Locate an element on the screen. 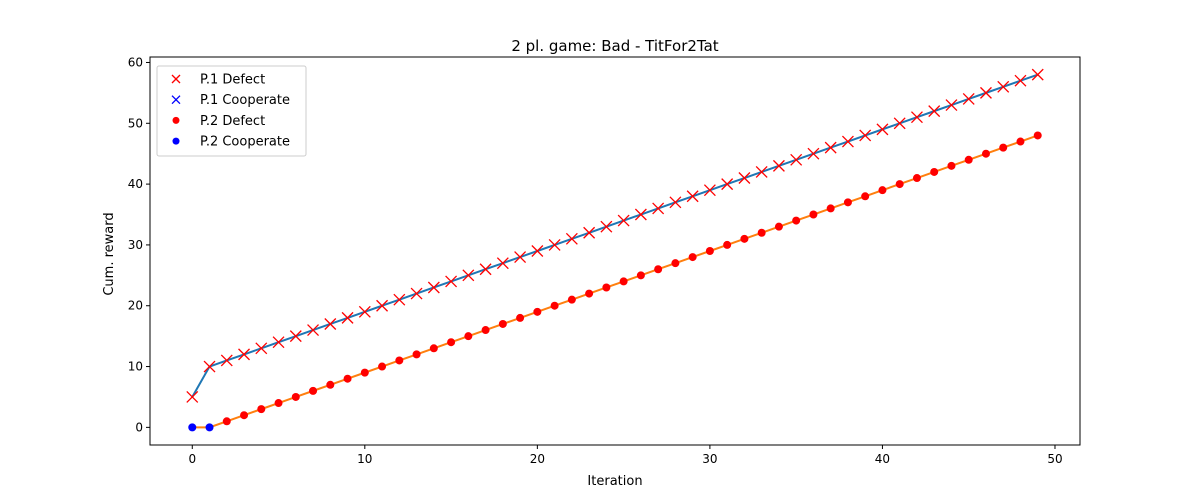  legend-label: P.2 Cooperate is located at coordinates (245, 142).